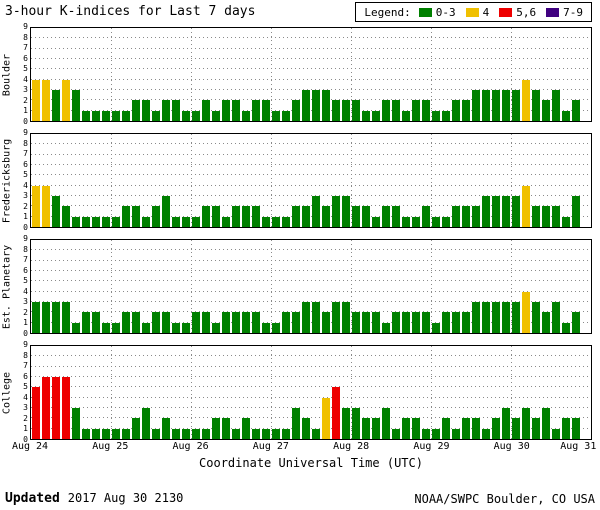 This screenshot has height=510, width=600. I want to click on legend-title: Legend:, so click(387, 12).